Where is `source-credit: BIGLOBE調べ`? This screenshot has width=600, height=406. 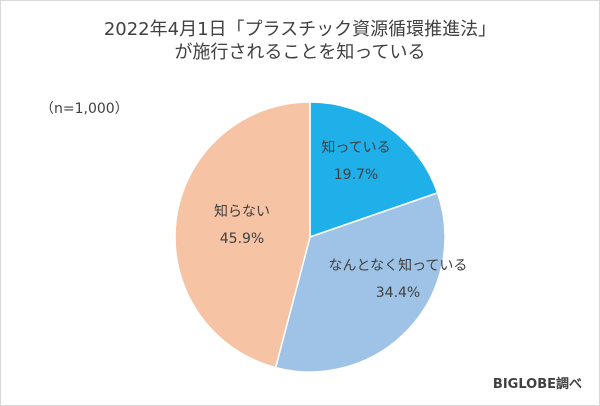 source-credit: BIGLOBE調べ is located at coordinates (537, 384).